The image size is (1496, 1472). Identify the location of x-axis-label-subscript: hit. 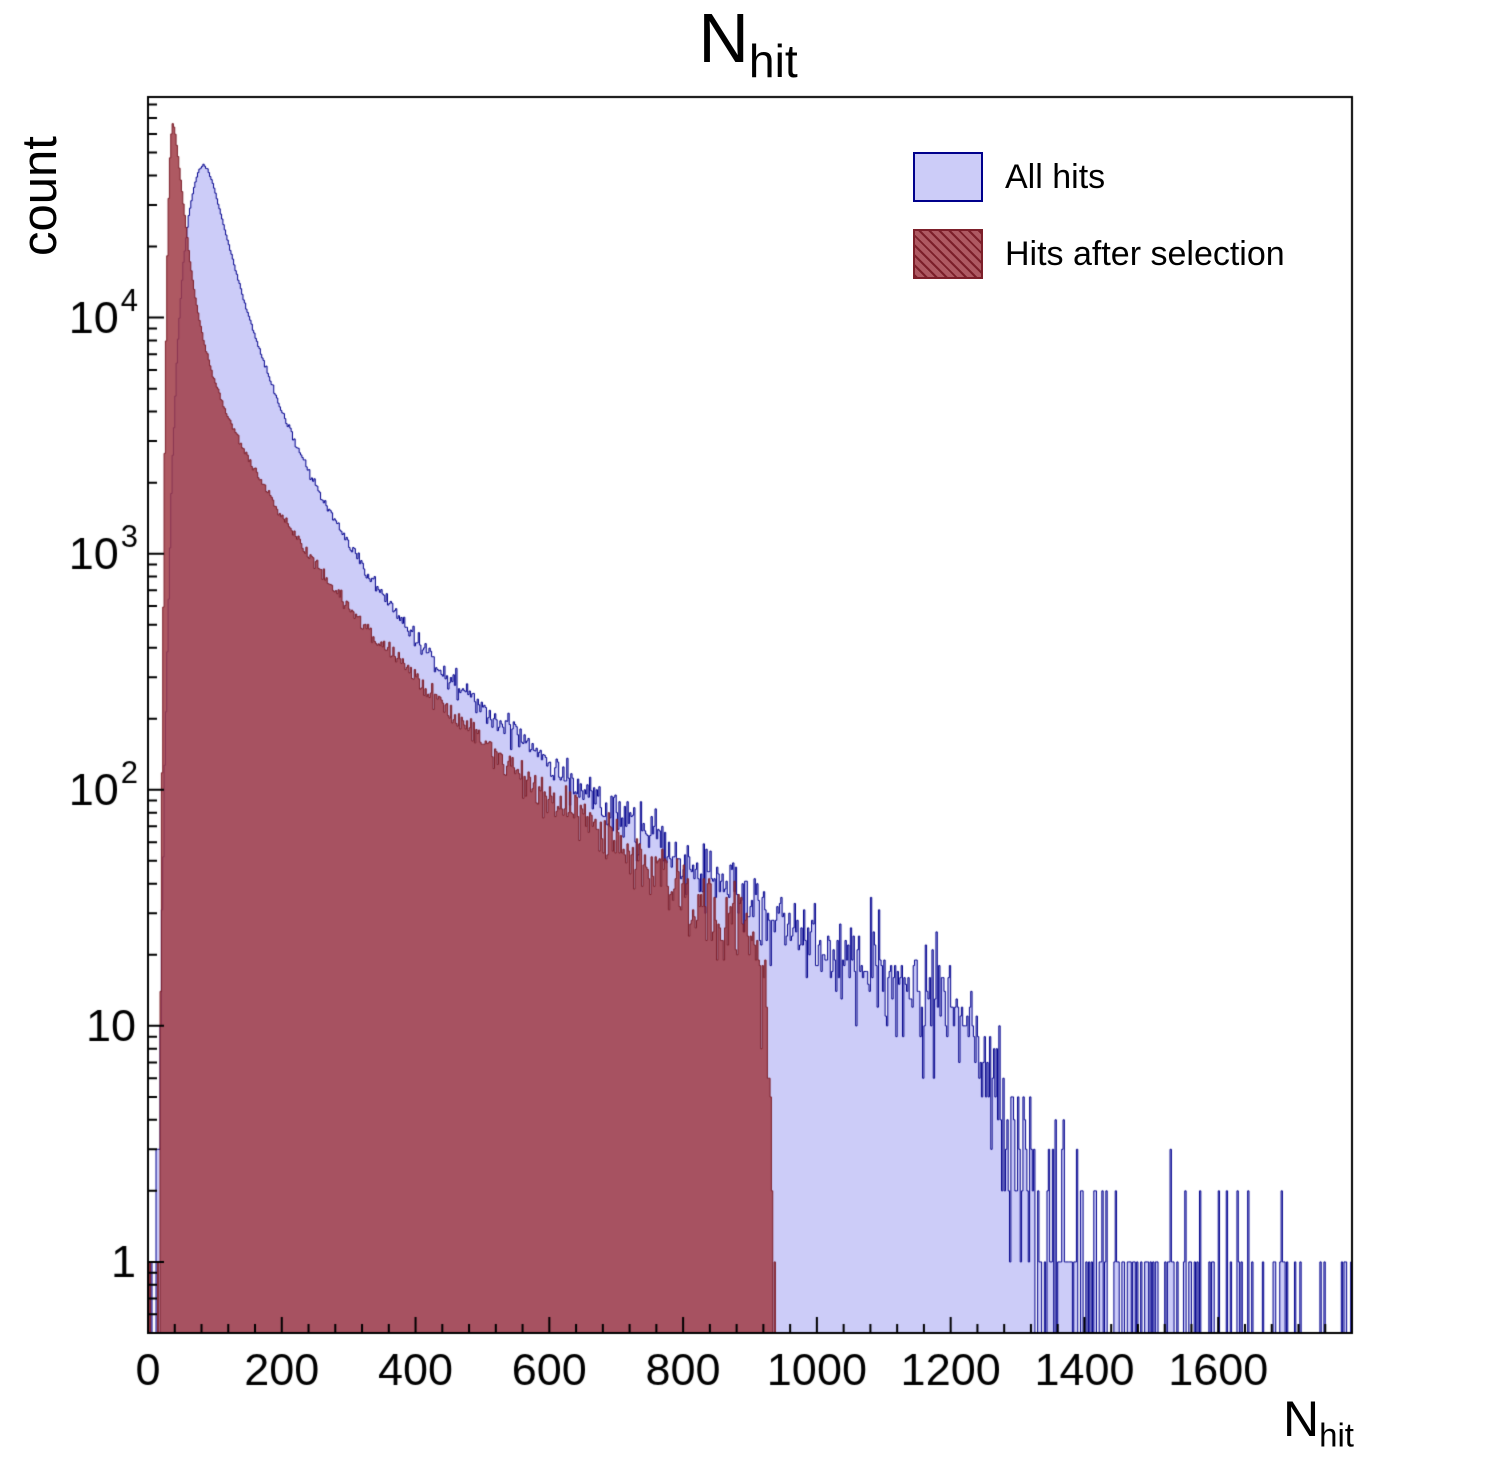
(1336, 1435).